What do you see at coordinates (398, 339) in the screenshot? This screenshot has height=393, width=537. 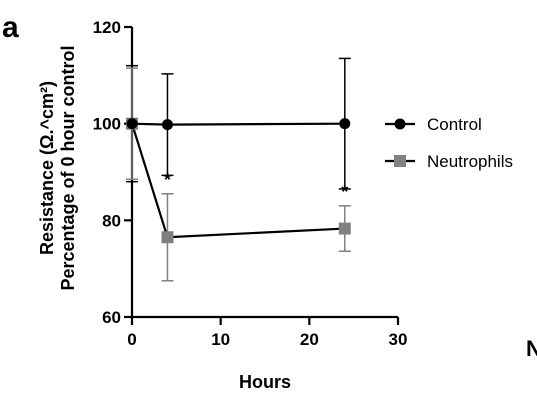 I see `x-tick-label: 30` at bounding box center [398, 339].